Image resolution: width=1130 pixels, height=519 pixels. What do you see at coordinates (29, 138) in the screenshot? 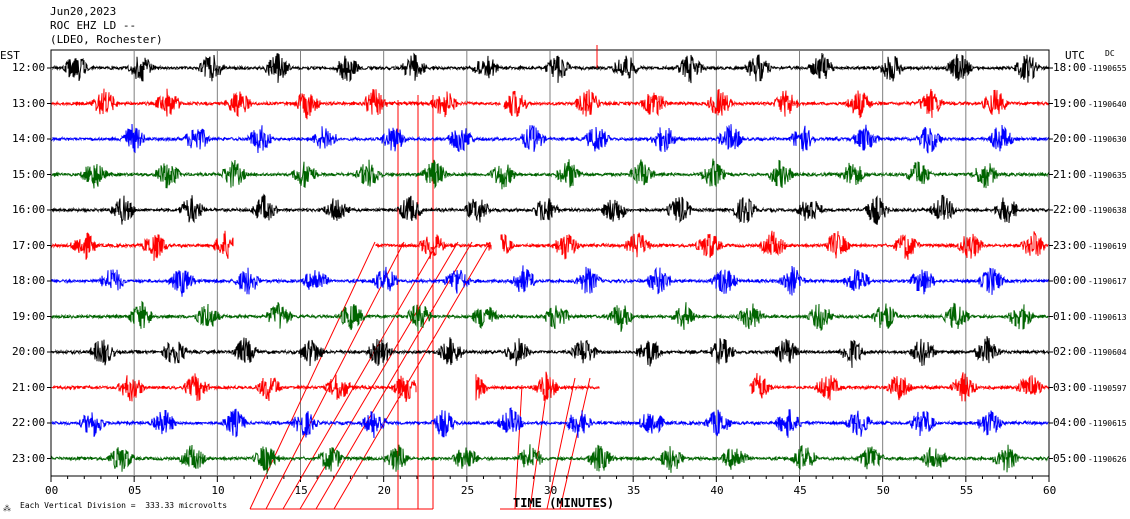
I see `row-label-est: 14:00` at bounding box center [29, 138].